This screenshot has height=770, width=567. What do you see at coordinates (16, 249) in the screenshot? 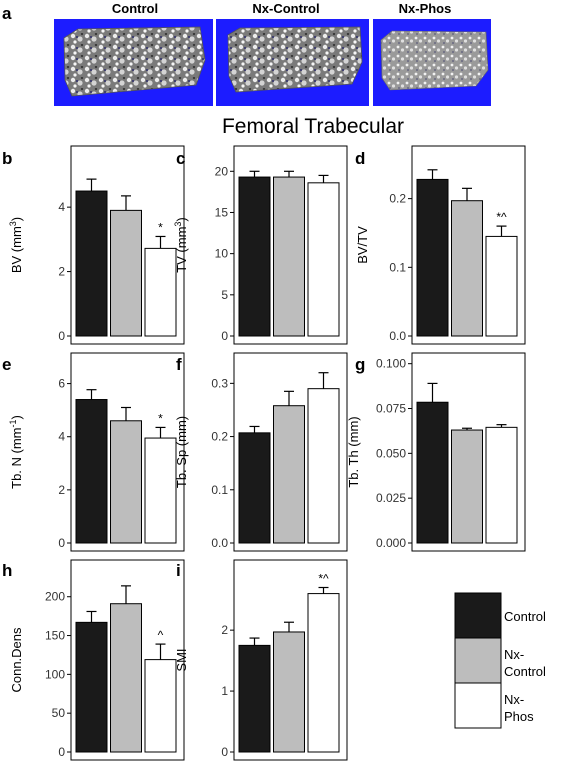
I see `y-axis-label-part: BV (mm` at bounding box center [16, 249].